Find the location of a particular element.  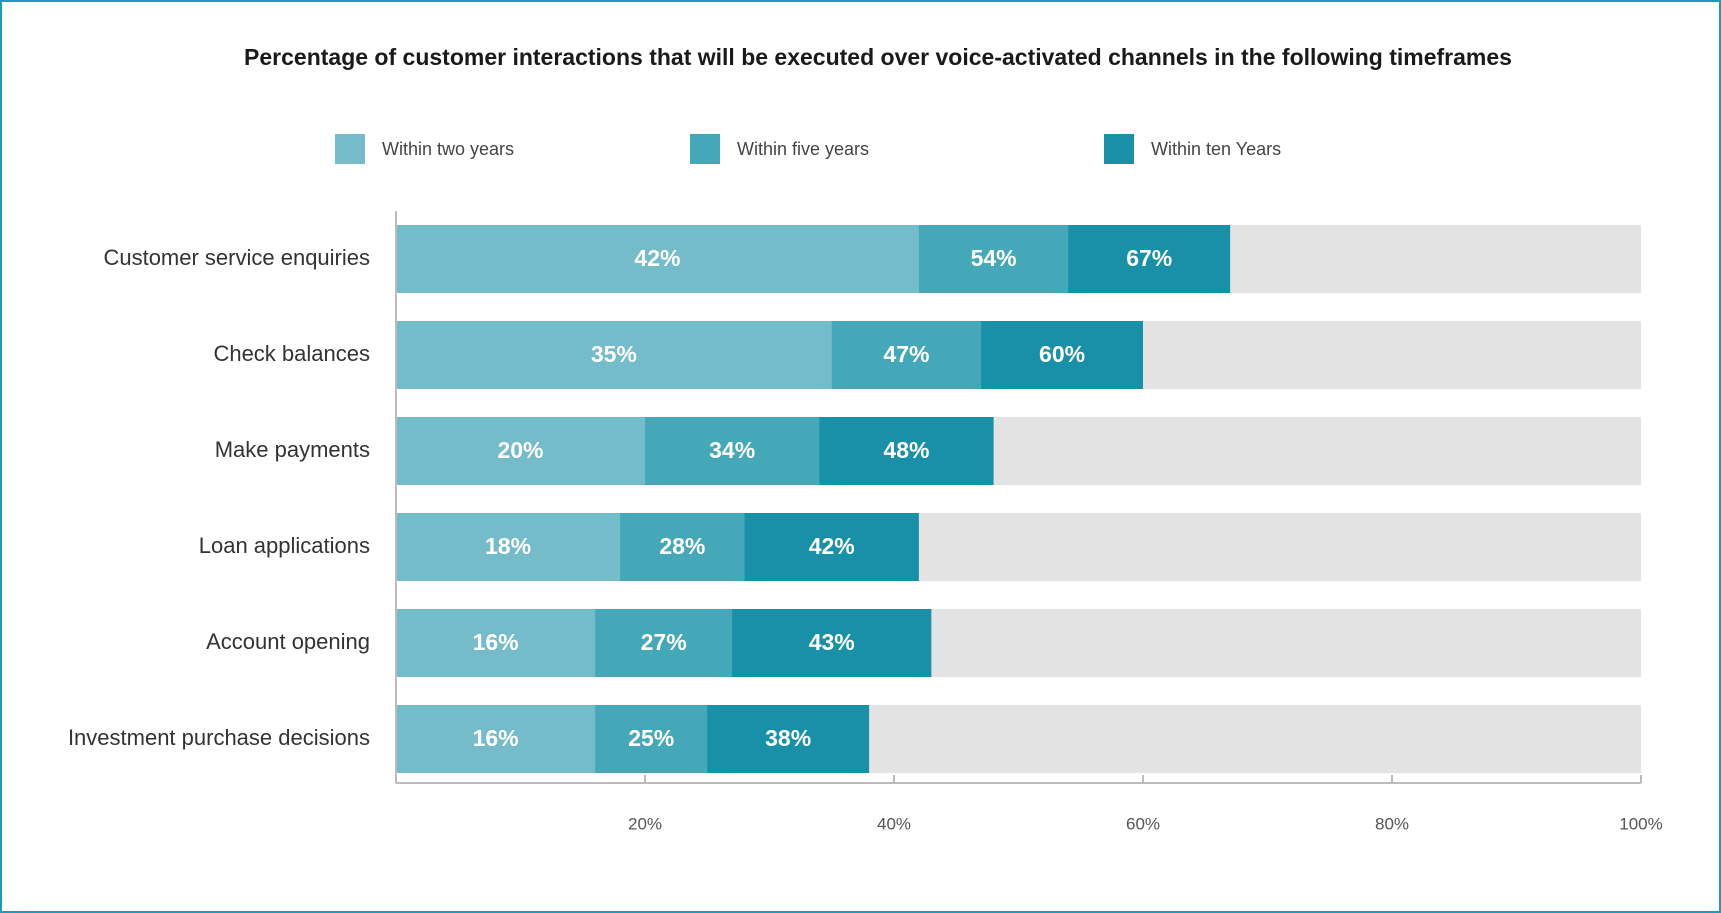

data-label: 18% is located at coordinates (508, 546).